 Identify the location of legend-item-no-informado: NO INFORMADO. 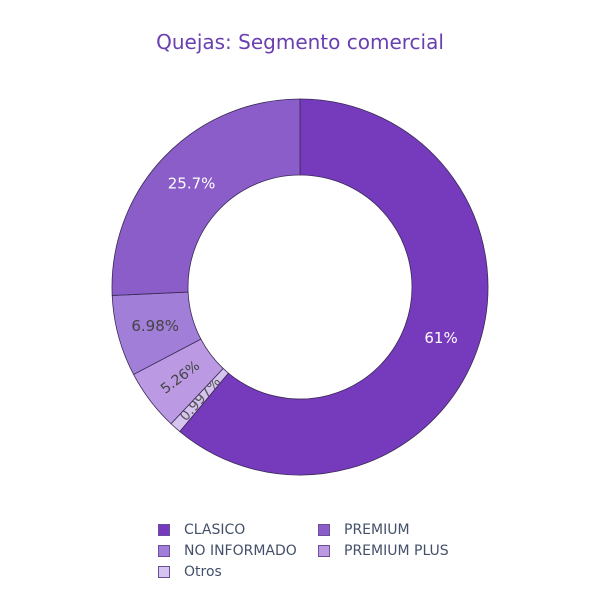
(238, 551).